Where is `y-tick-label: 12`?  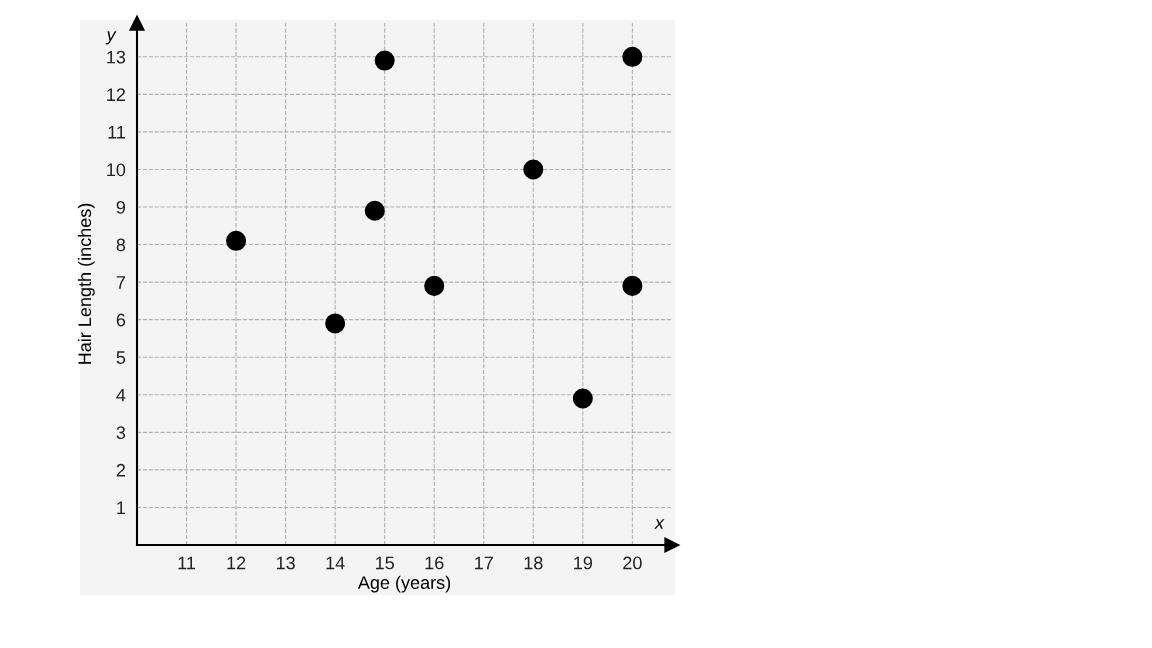 y-tick-label: 12 is located at coordinates (116, 94).